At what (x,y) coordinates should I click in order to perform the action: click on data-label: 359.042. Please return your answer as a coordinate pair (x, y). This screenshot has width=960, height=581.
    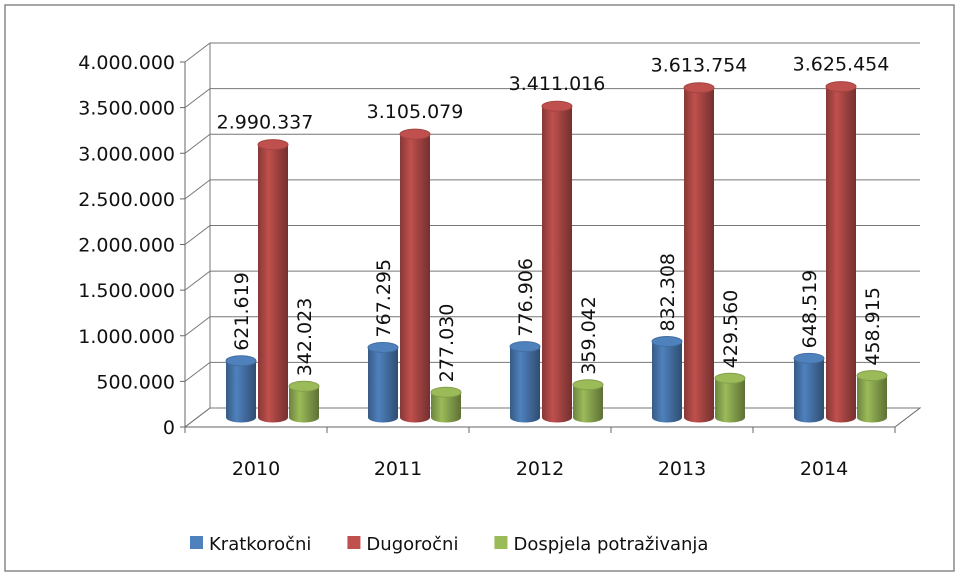
    Looking at the image, I should click on (589, 335).